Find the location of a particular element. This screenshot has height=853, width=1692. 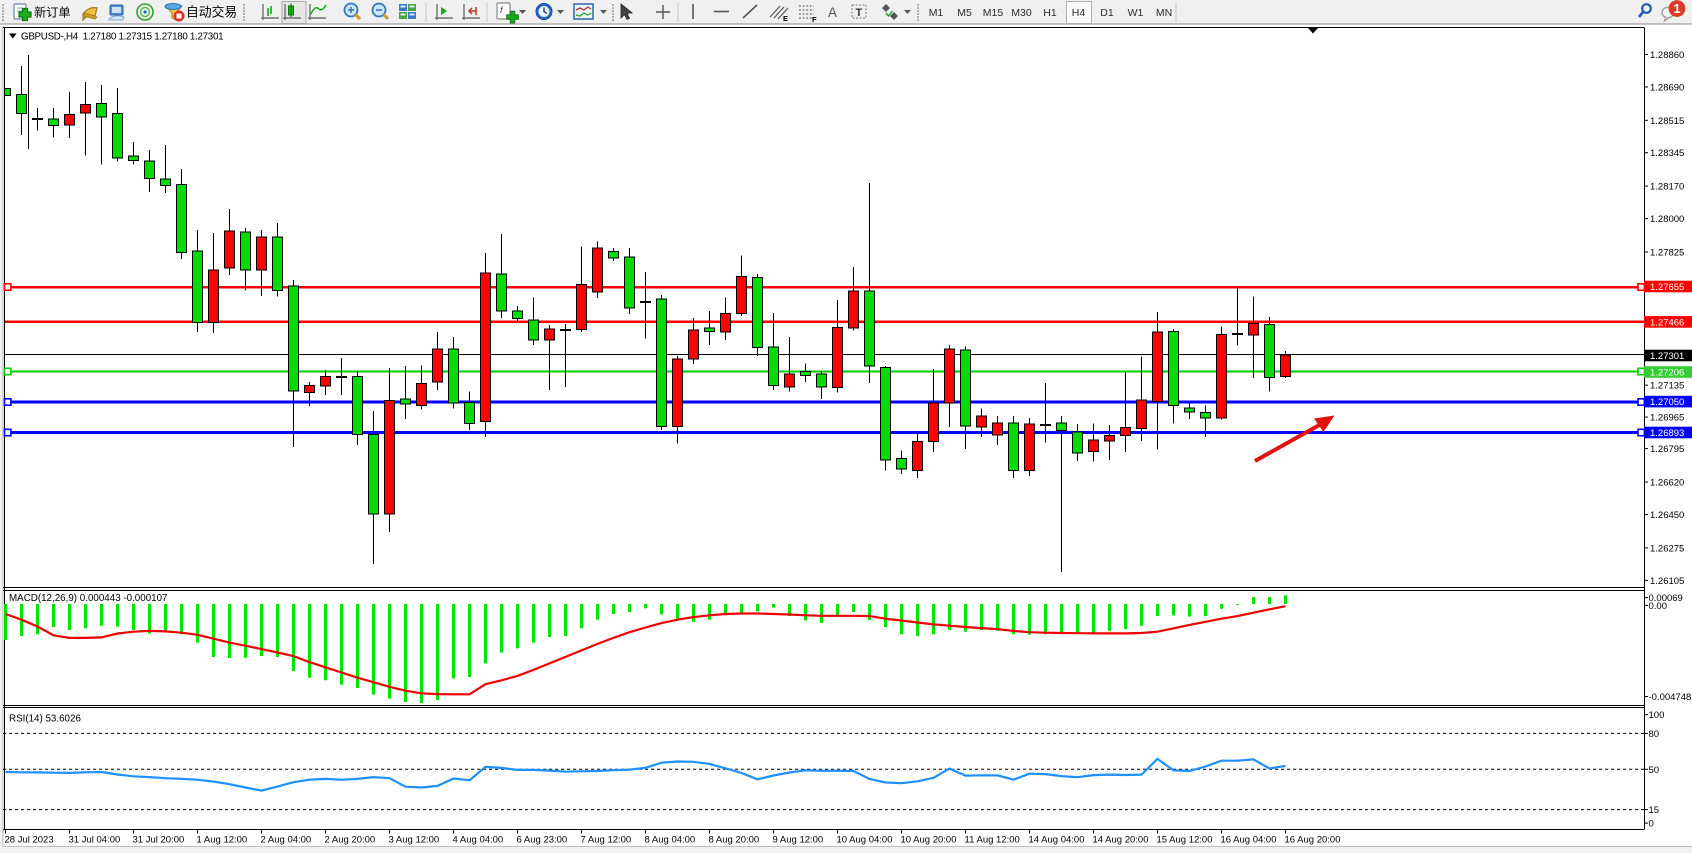

svg-text: 1.28860 is located at coordinates (1667, 55).